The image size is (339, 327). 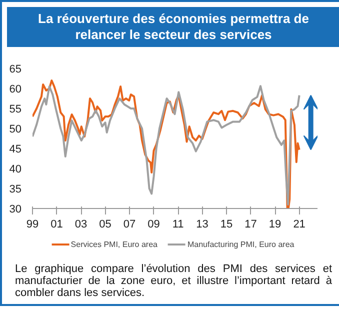 What do you see at coordinates (178, 224) in the screenshot?
I see `x-tick-label: 11` at bounding box center [178, 224].